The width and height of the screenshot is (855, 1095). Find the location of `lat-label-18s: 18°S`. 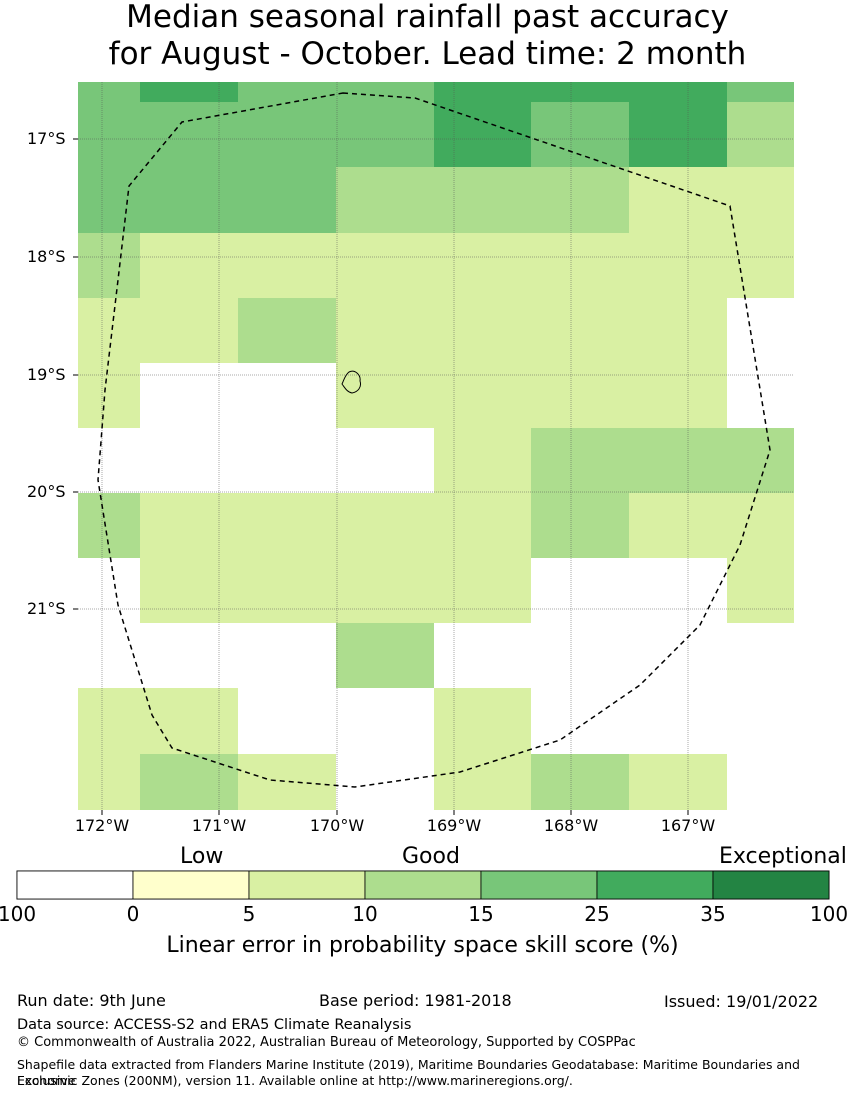

lat-label-18s: 18°S is located at coordinates (46, 256).